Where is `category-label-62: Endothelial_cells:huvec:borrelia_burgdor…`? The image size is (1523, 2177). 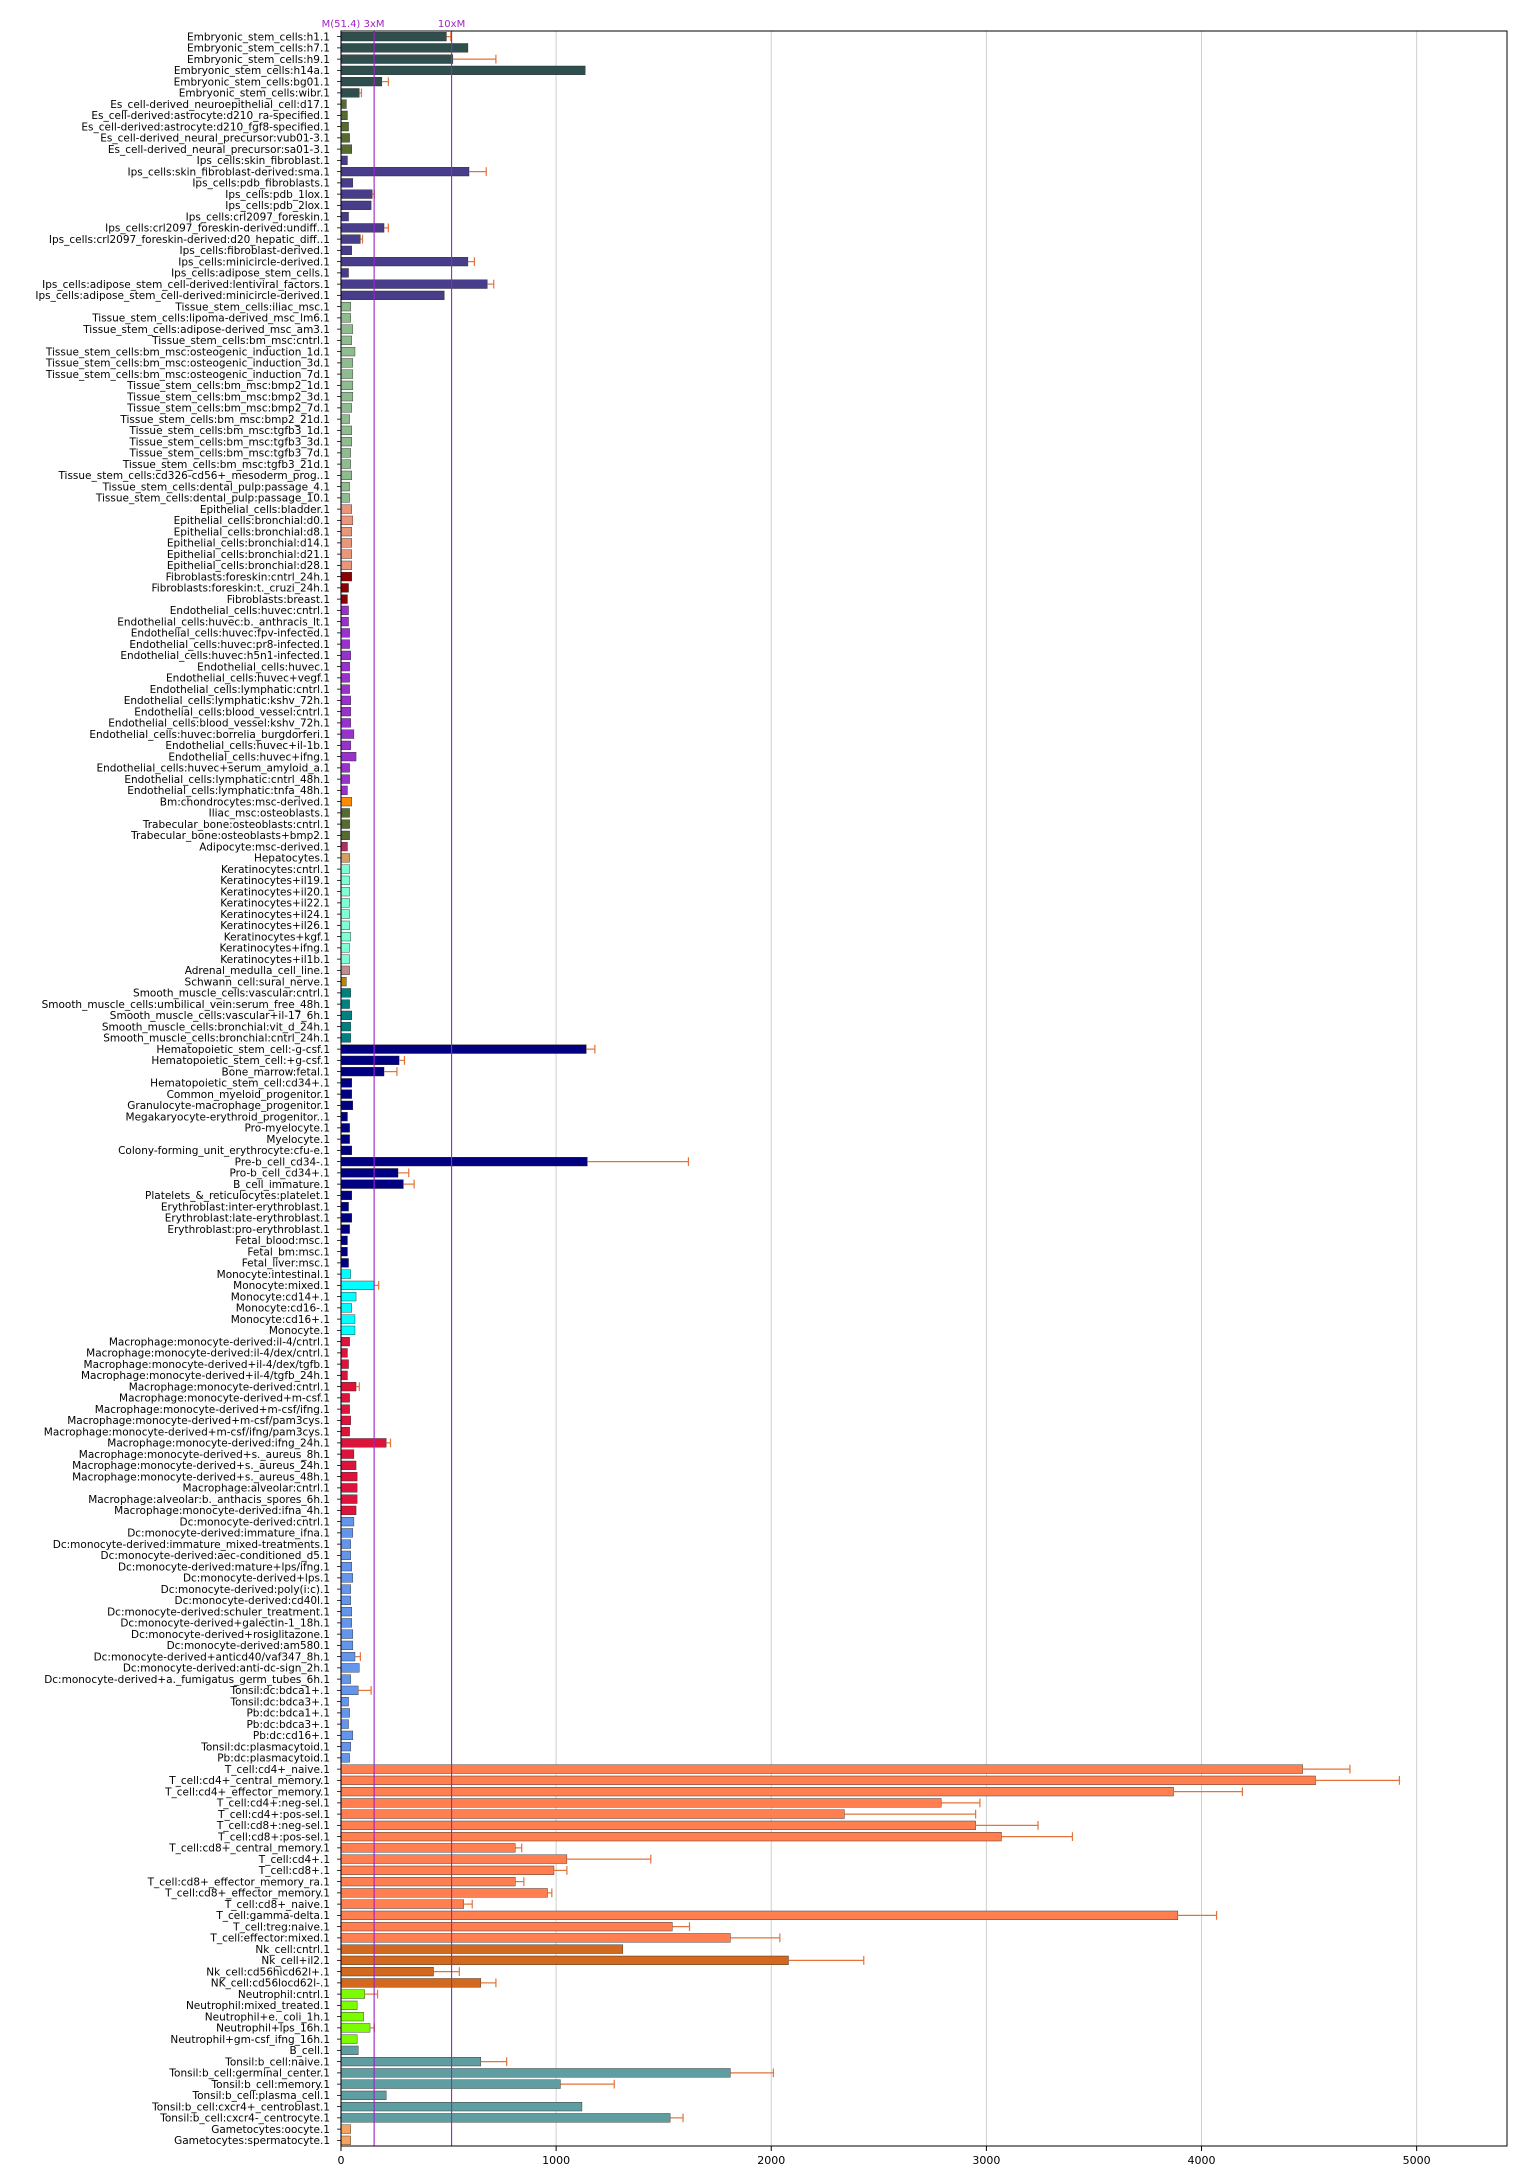 category-label-62: Endothelial_cells:huvec:borrelia_burgdor… is located at coordinates (209, 735).